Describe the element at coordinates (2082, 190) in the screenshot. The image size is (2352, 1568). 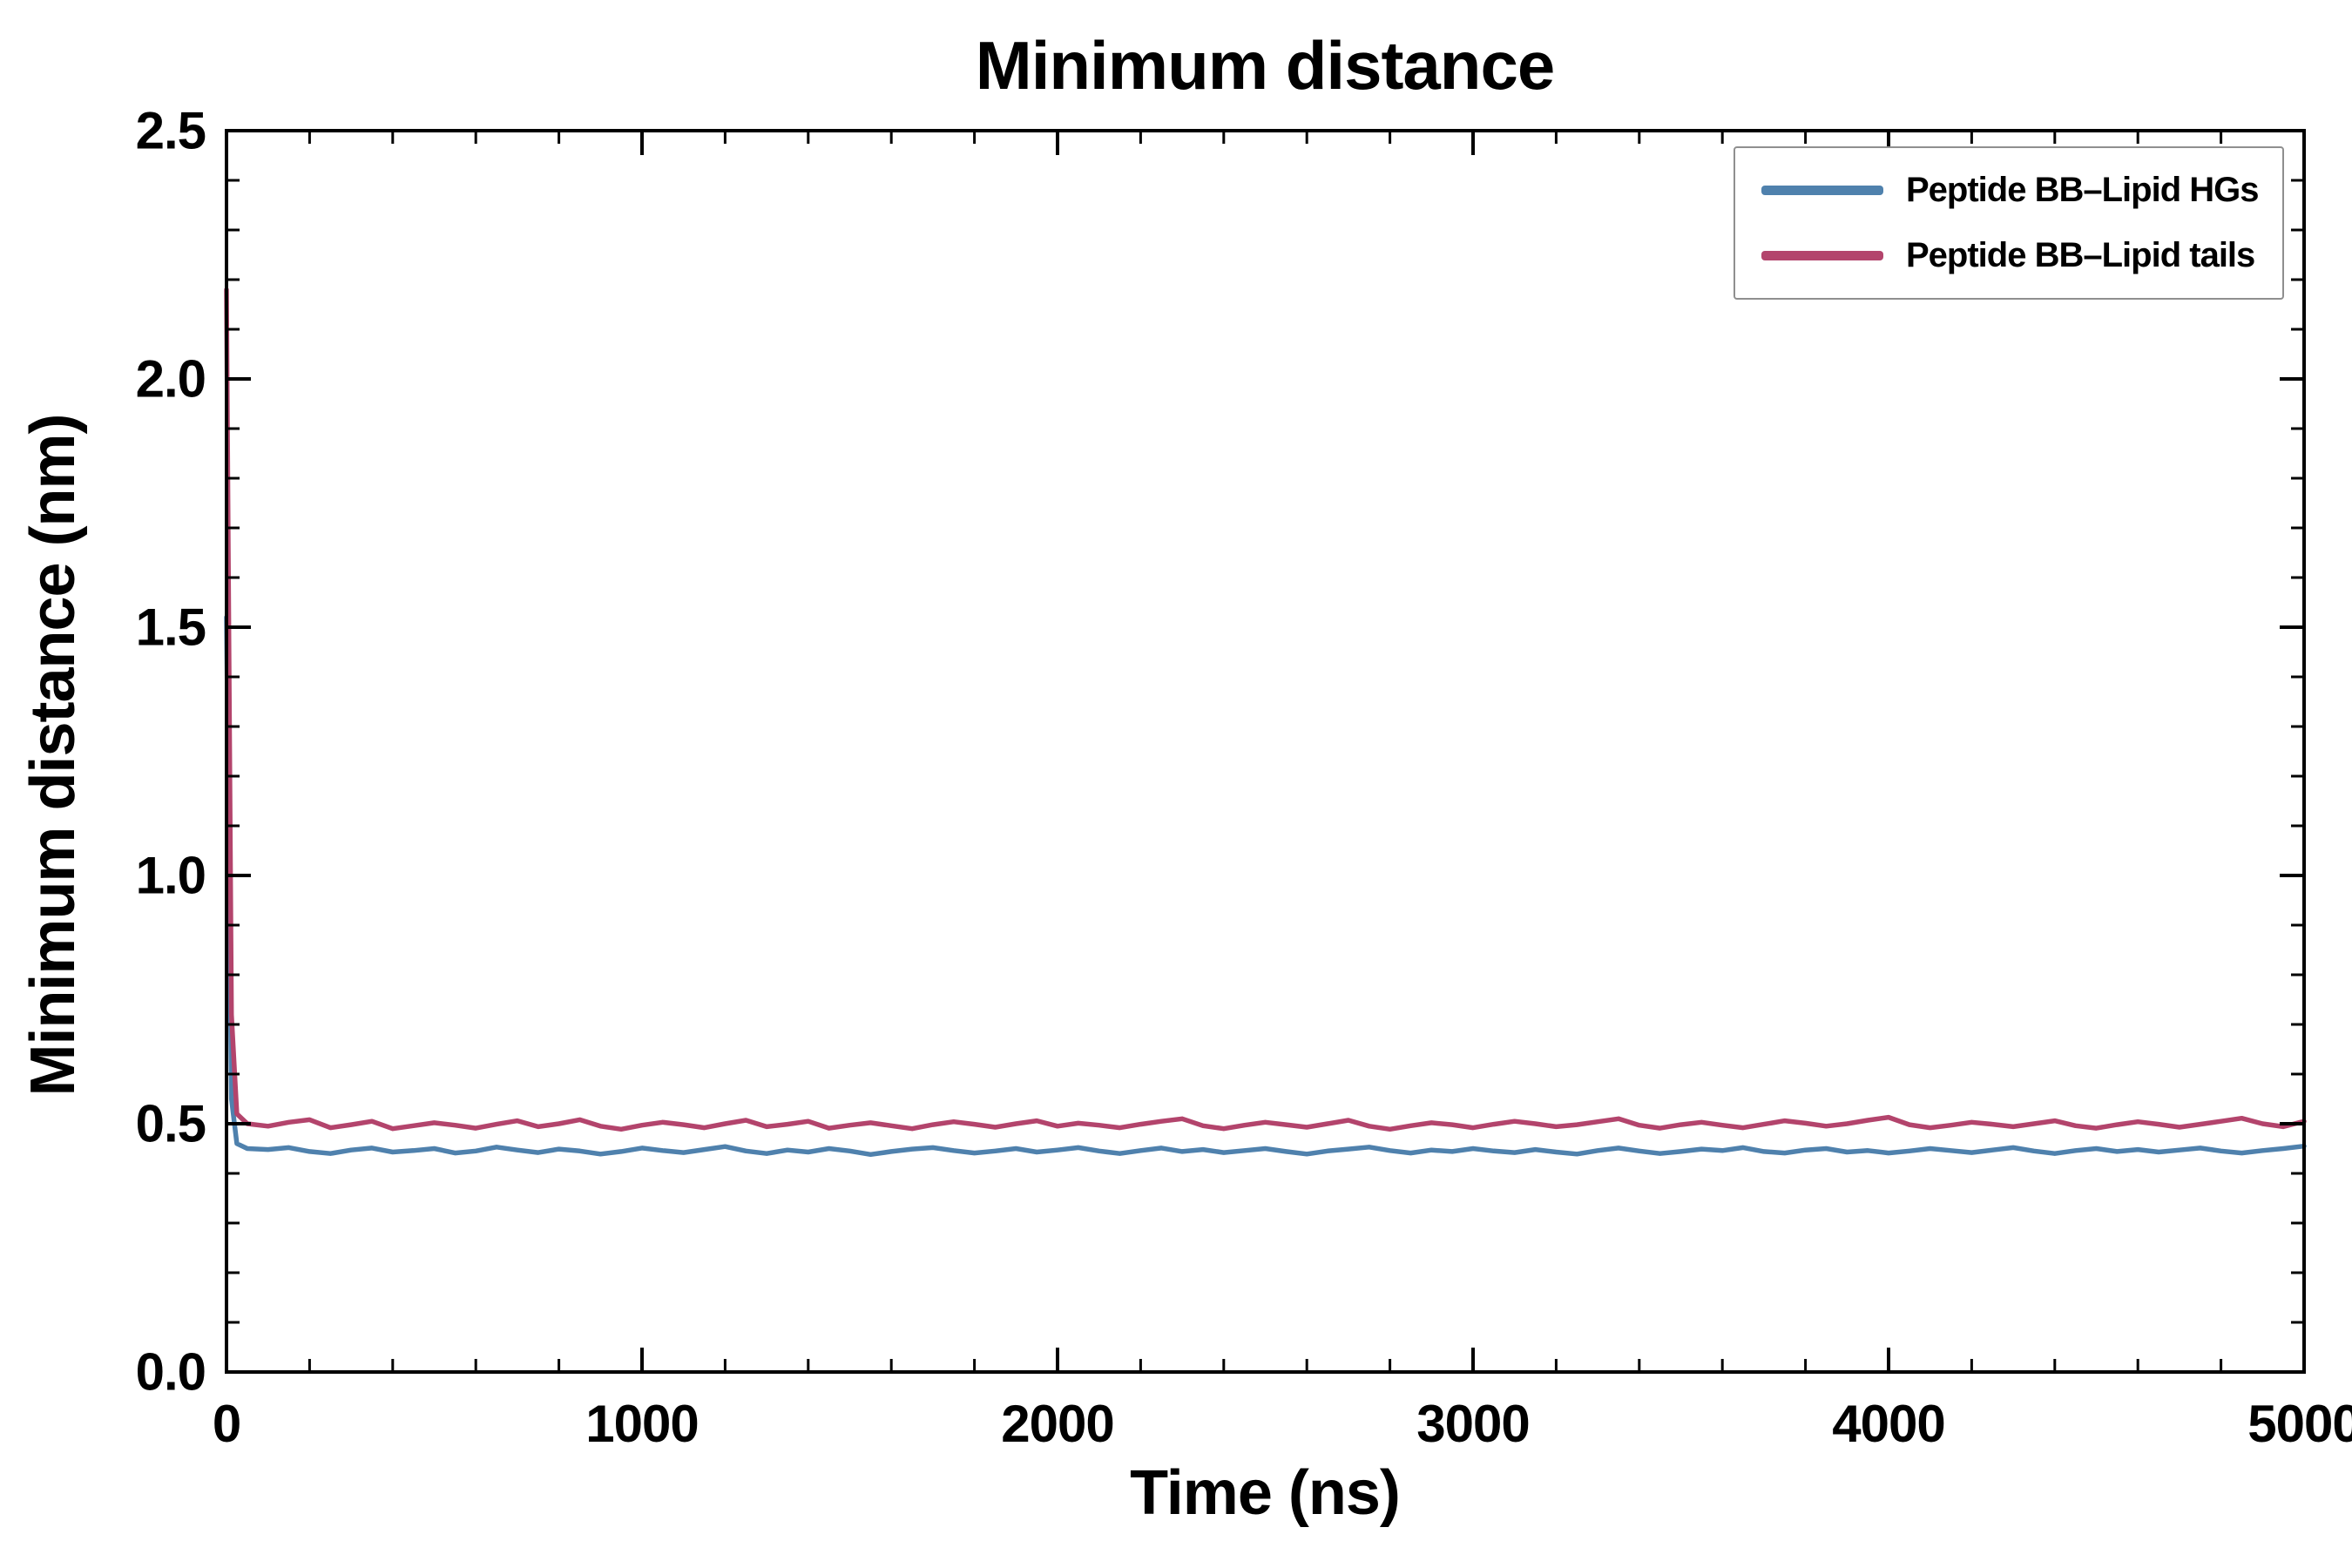
I see `legend-label-hgs: Peptide BB–Lipid HGs` at that location.